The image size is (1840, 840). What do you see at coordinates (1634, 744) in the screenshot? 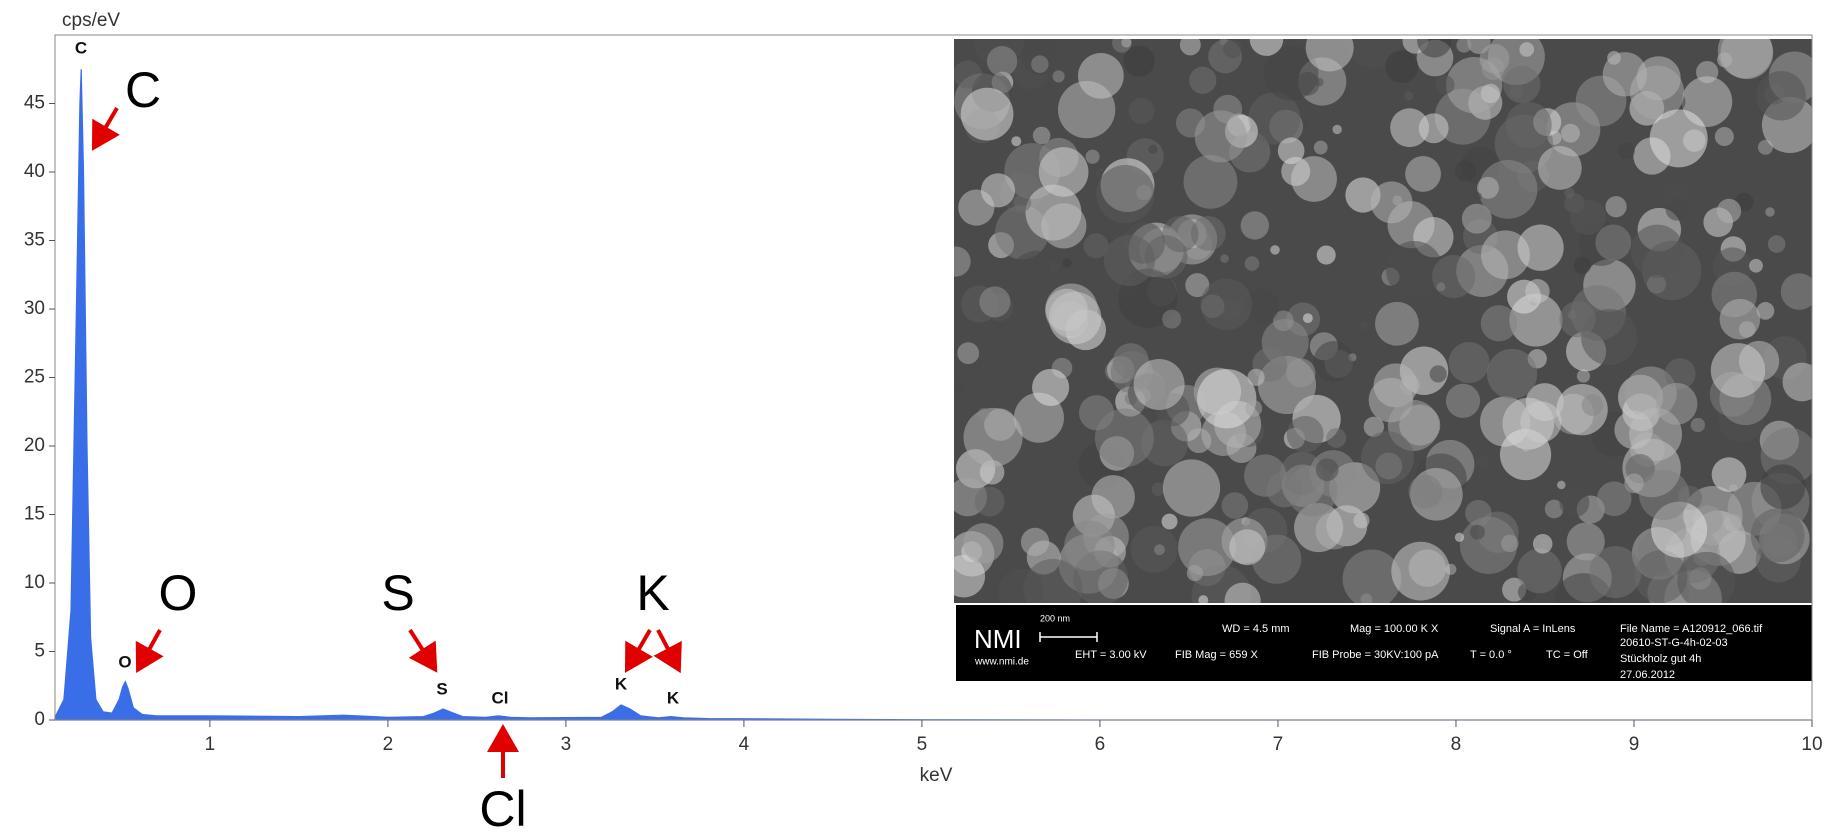
I see `x-tick-label: 9` at bounding box center [1634, 744].